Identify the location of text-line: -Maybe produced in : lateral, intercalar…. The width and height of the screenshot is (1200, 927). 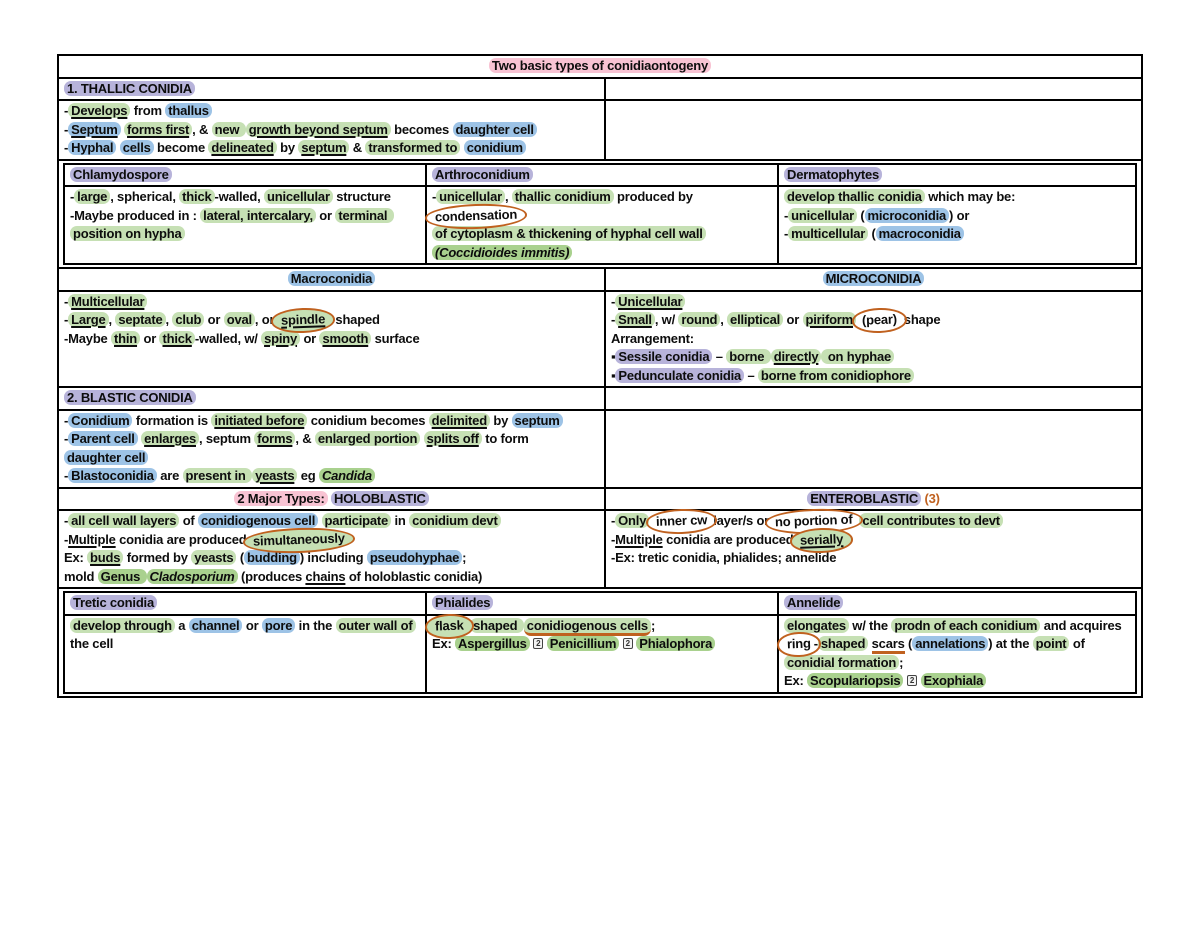
(245, 225).